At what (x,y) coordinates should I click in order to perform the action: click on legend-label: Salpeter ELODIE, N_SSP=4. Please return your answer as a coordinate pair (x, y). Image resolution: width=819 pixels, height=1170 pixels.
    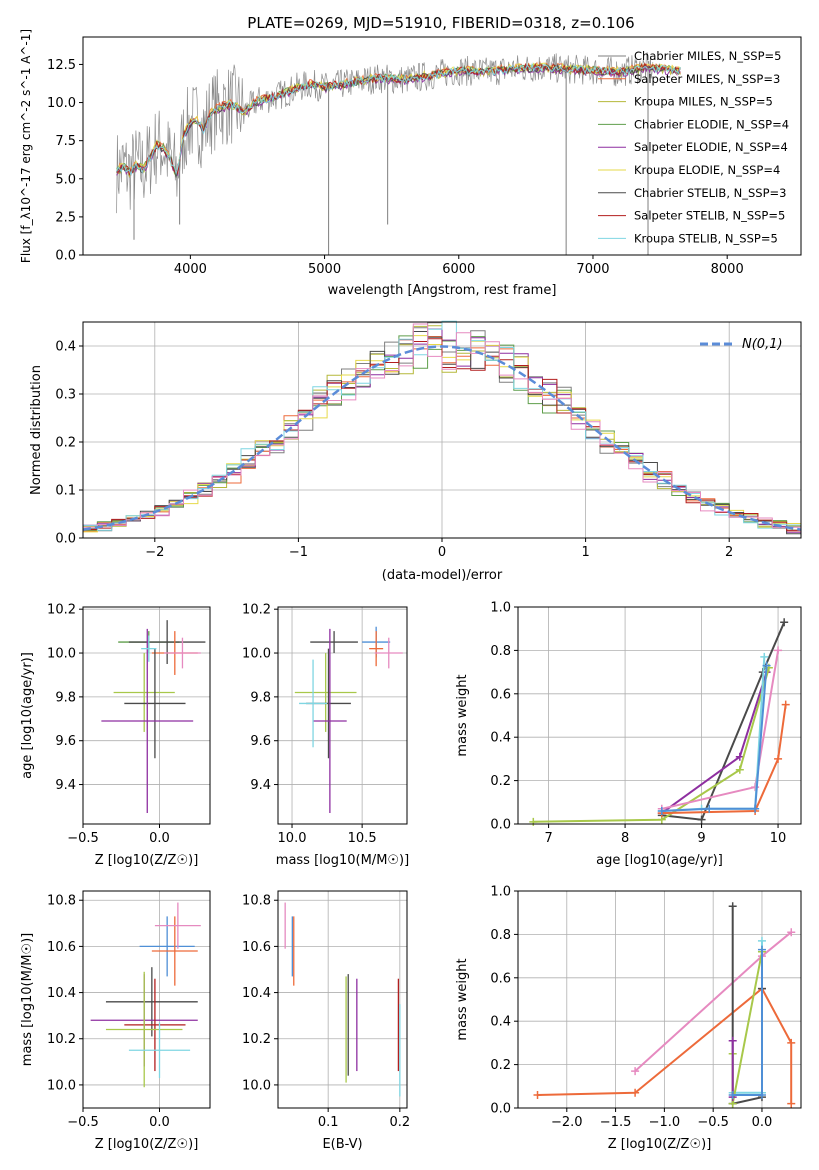
    Looking at the image, I should click on (711, 147).